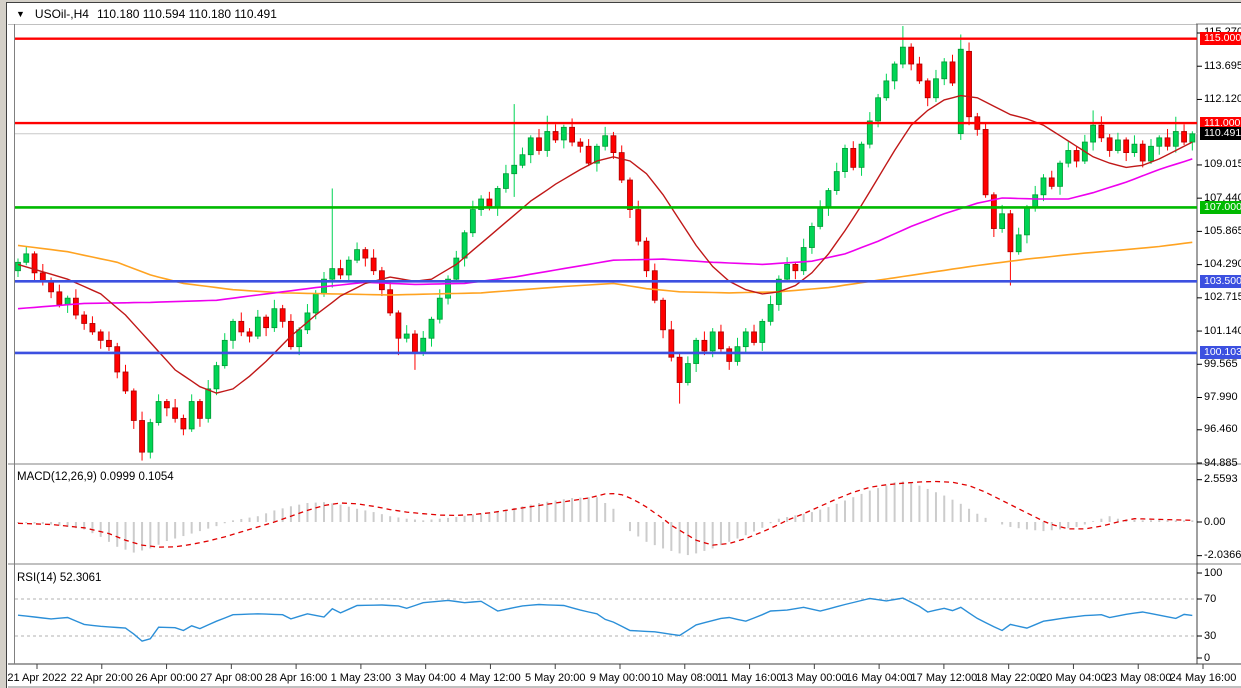 The height and width of the screenshot is (688, 1241). I want to click on macd-signal-line, so click(605, 514).